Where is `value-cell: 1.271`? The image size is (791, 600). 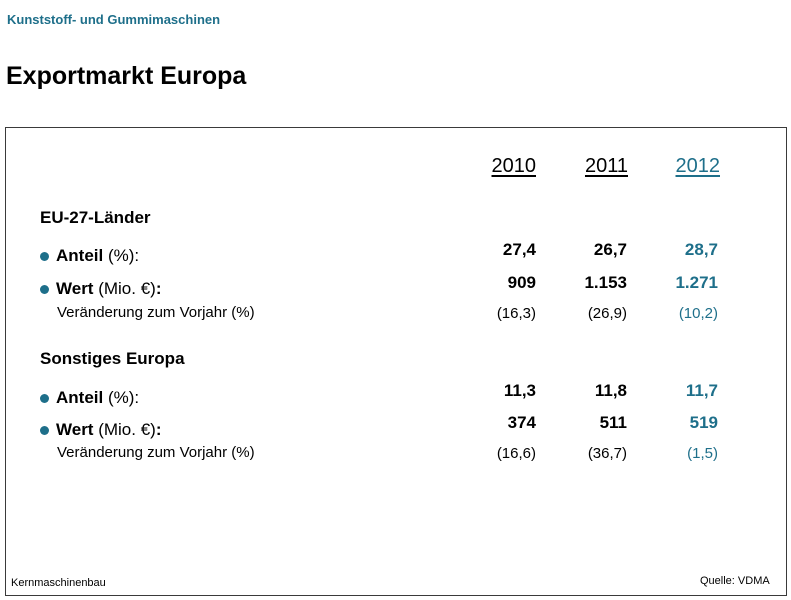
value-cell: 1.271 is located at coordinates (696, 282).